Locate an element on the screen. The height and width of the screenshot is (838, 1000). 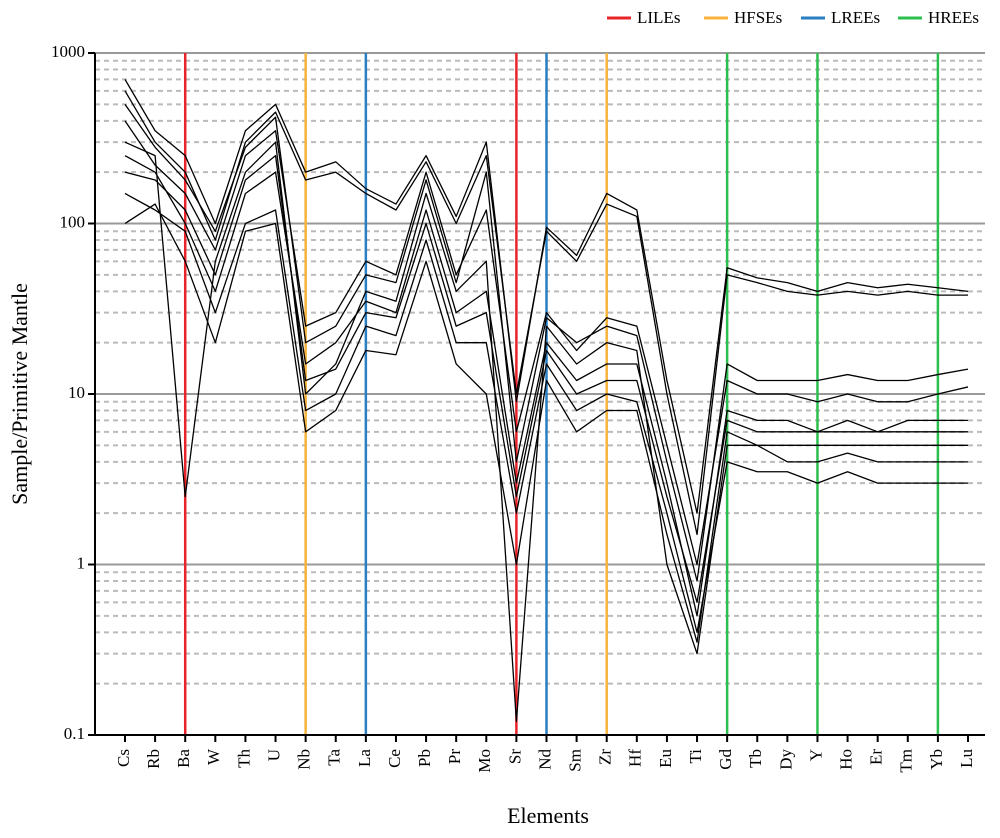
x-tick-label: Ti is located at coordinates (695, 756).